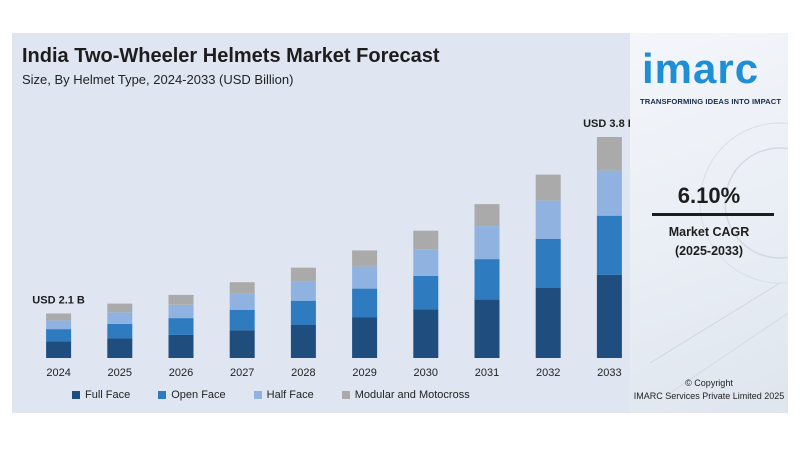 The image size is (800, 450). What do you see at coordinates (487, 243) in the screenshot?
I see `bar-segment-2031-half-face` at bounding box center [487, 243].